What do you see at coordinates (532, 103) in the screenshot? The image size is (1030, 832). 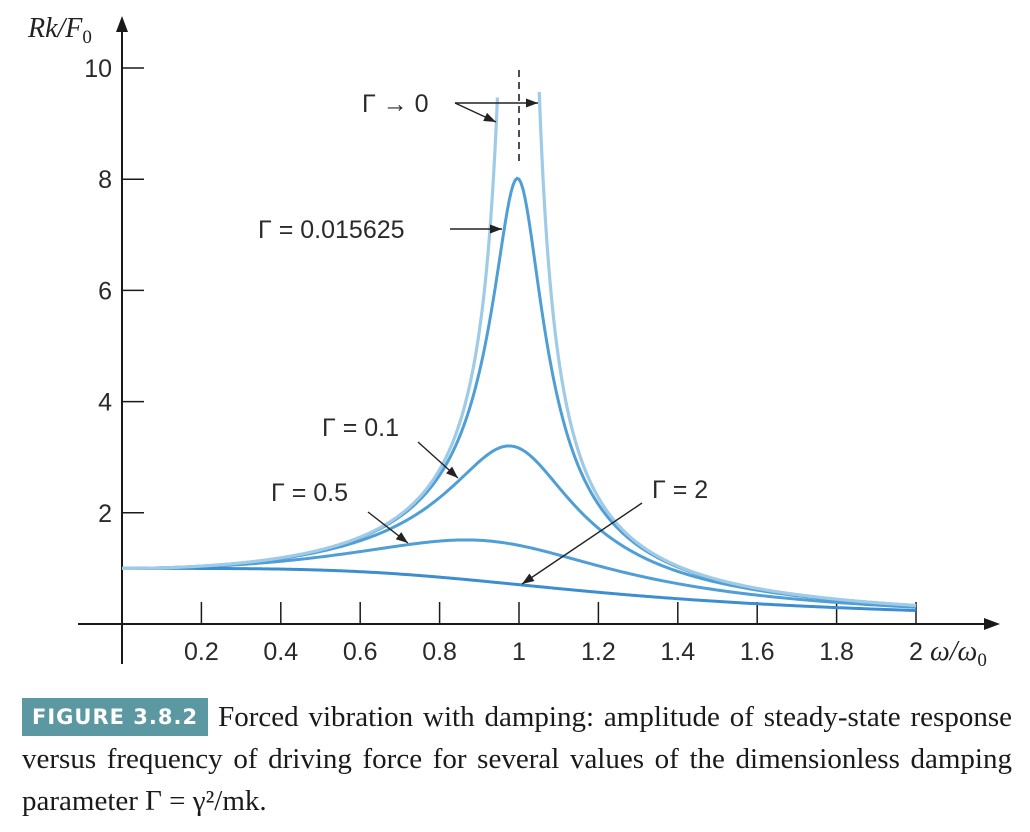 I see `arrow-gamma-zero-right-head` at bounding box center [532, 103].